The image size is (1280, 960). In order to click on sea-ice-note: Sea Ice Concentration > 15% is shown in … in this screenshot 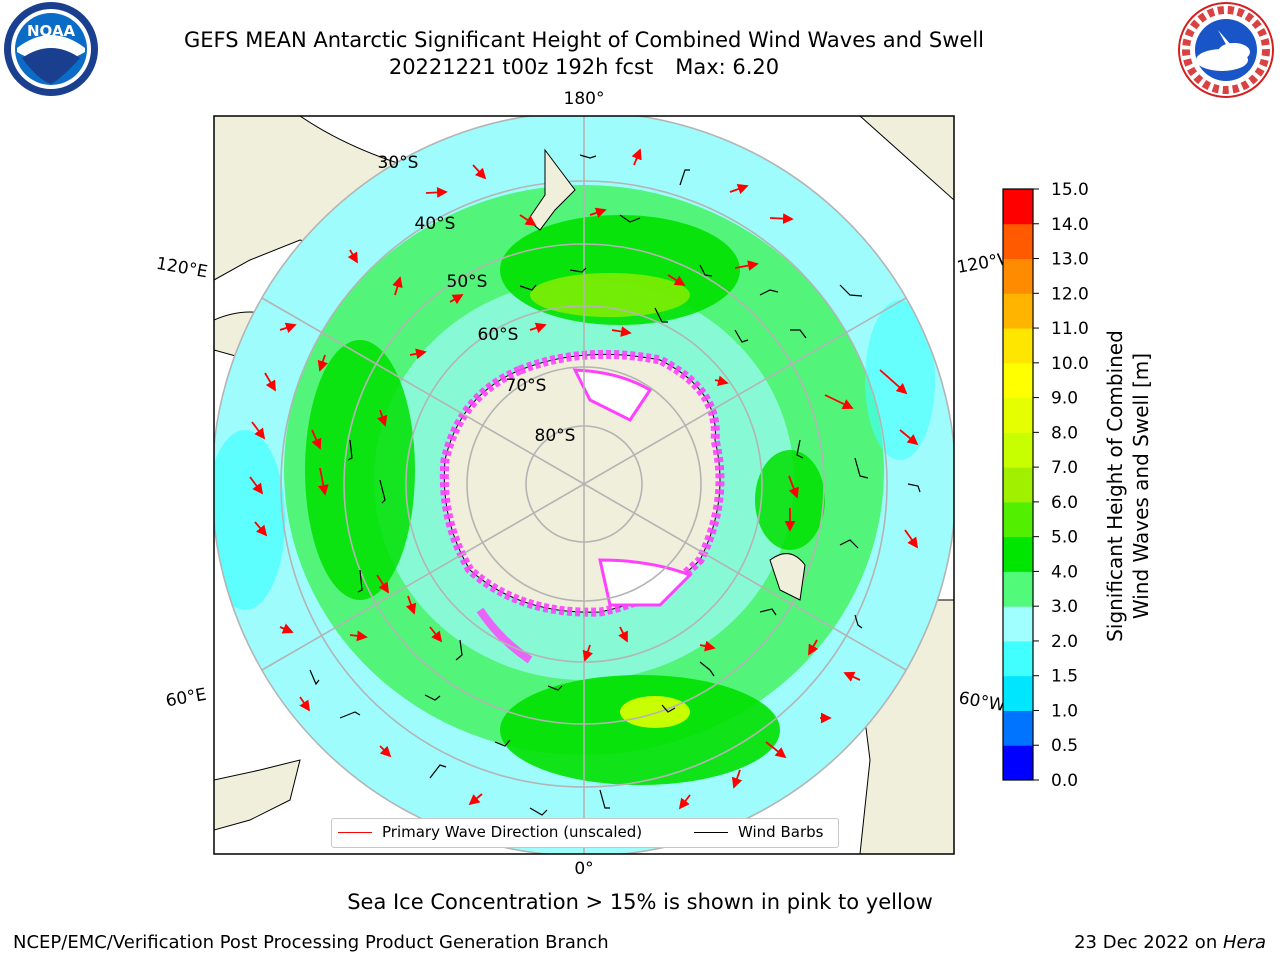, I will do `click(640, 902)`.